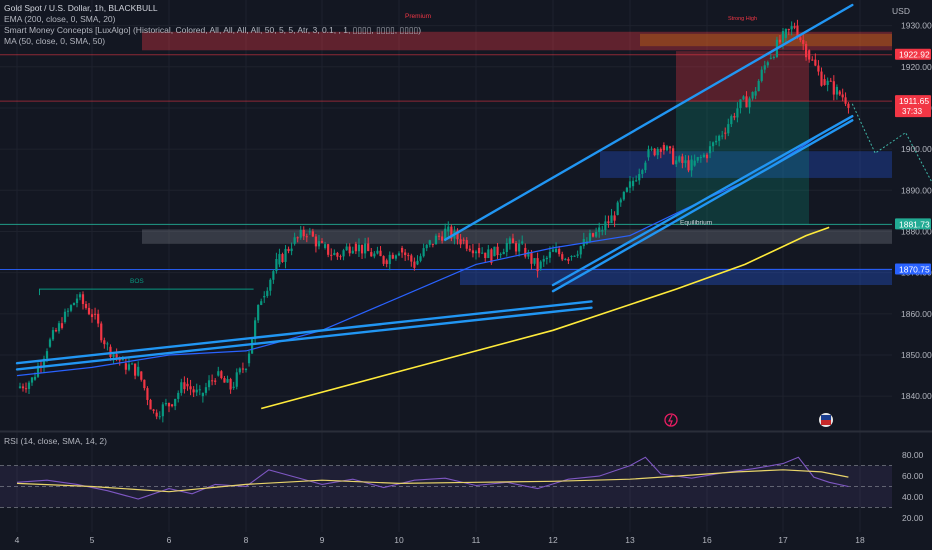 The image size is (932, 550). I want to click on time-axis-tick: 8, so click(246, 540).